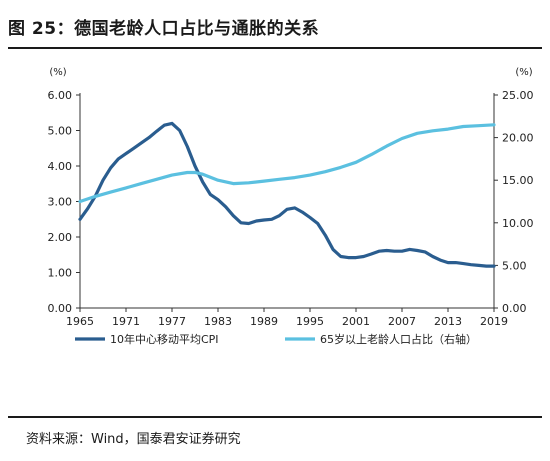 The width and height of the screenshot is (550, 461). Describe the element at coordinates (310, 321) in the screenshot. I see `x-tick-label: 1995` at that location.